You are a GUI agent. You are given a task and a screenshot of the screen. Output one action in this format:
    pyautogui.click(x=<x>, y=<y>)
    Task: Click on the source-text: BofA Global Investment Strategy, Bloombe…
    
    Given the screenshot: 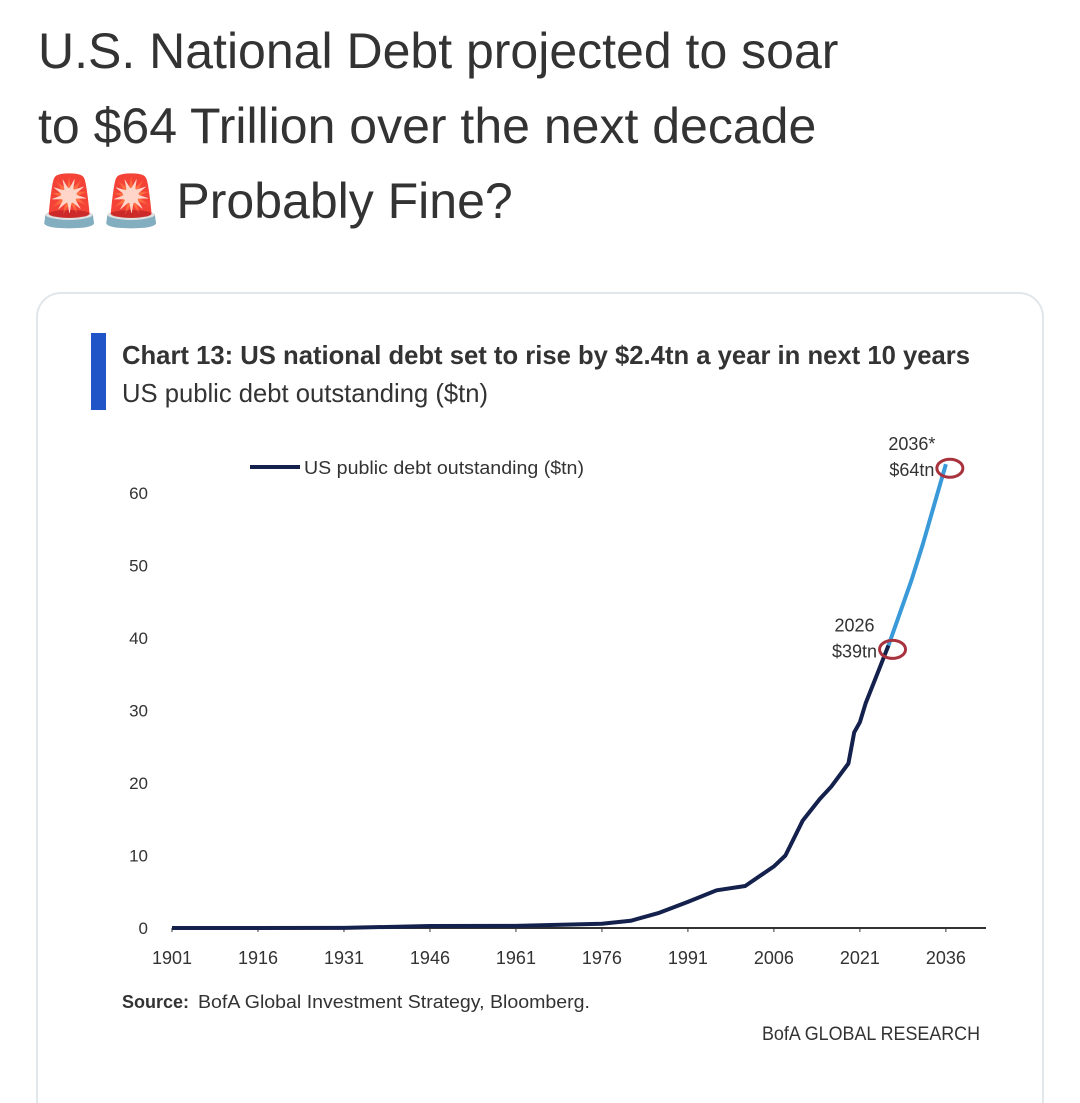 What is the action you would take?
    pyautogui.click(x=394, y=1002)
    